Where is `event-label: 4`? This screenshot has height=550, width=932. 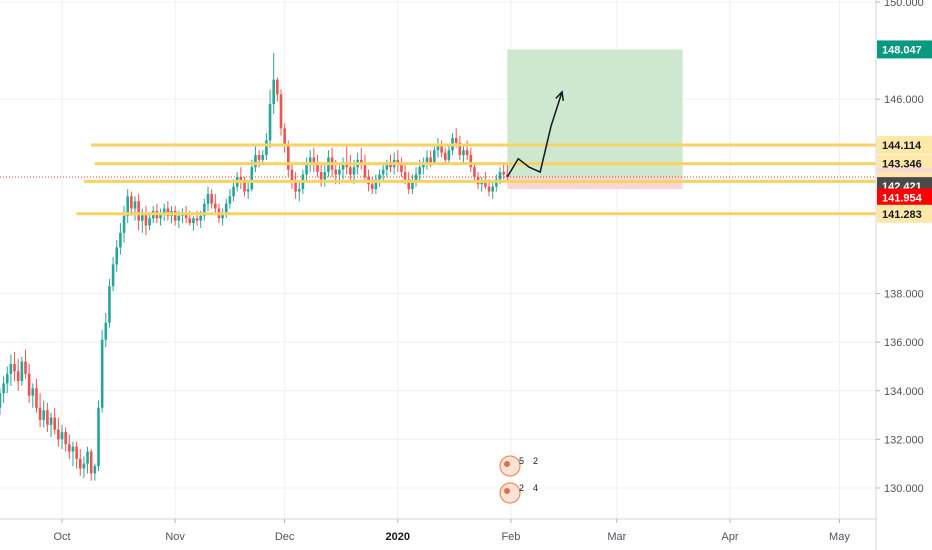
event-label: 4 is located at coordinates (535, 488).